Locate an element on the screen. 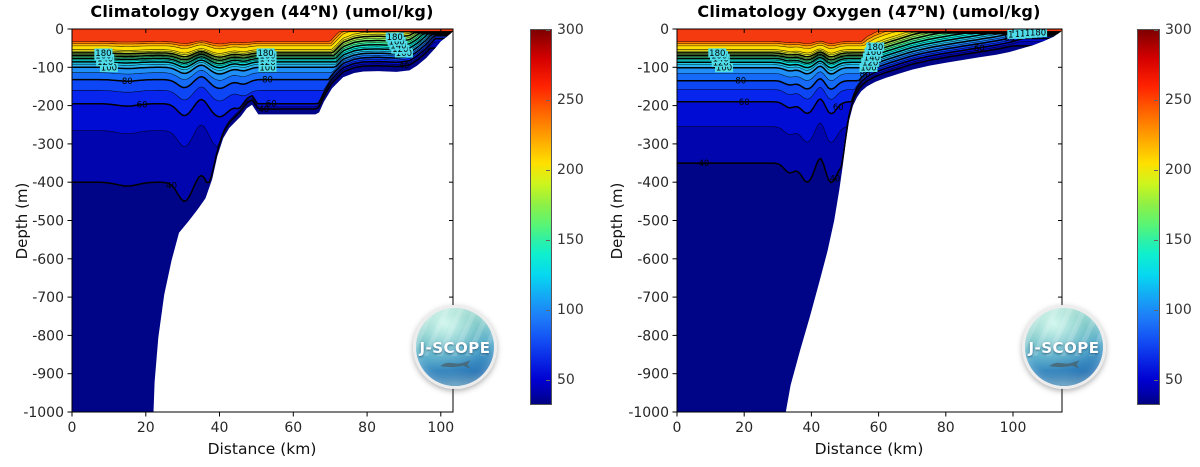 This screenshot has height=467, width=1200. y-axis-label-47n: Depth (m) is located at coordinates (617, 221).